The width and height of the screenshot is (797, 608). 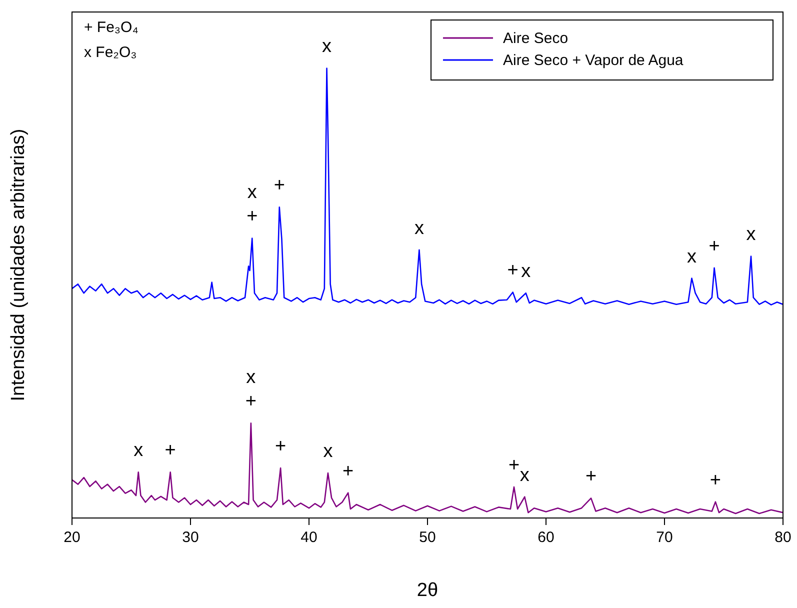 I want to click on x-tick-label: 70, so click(x=664, y=537).